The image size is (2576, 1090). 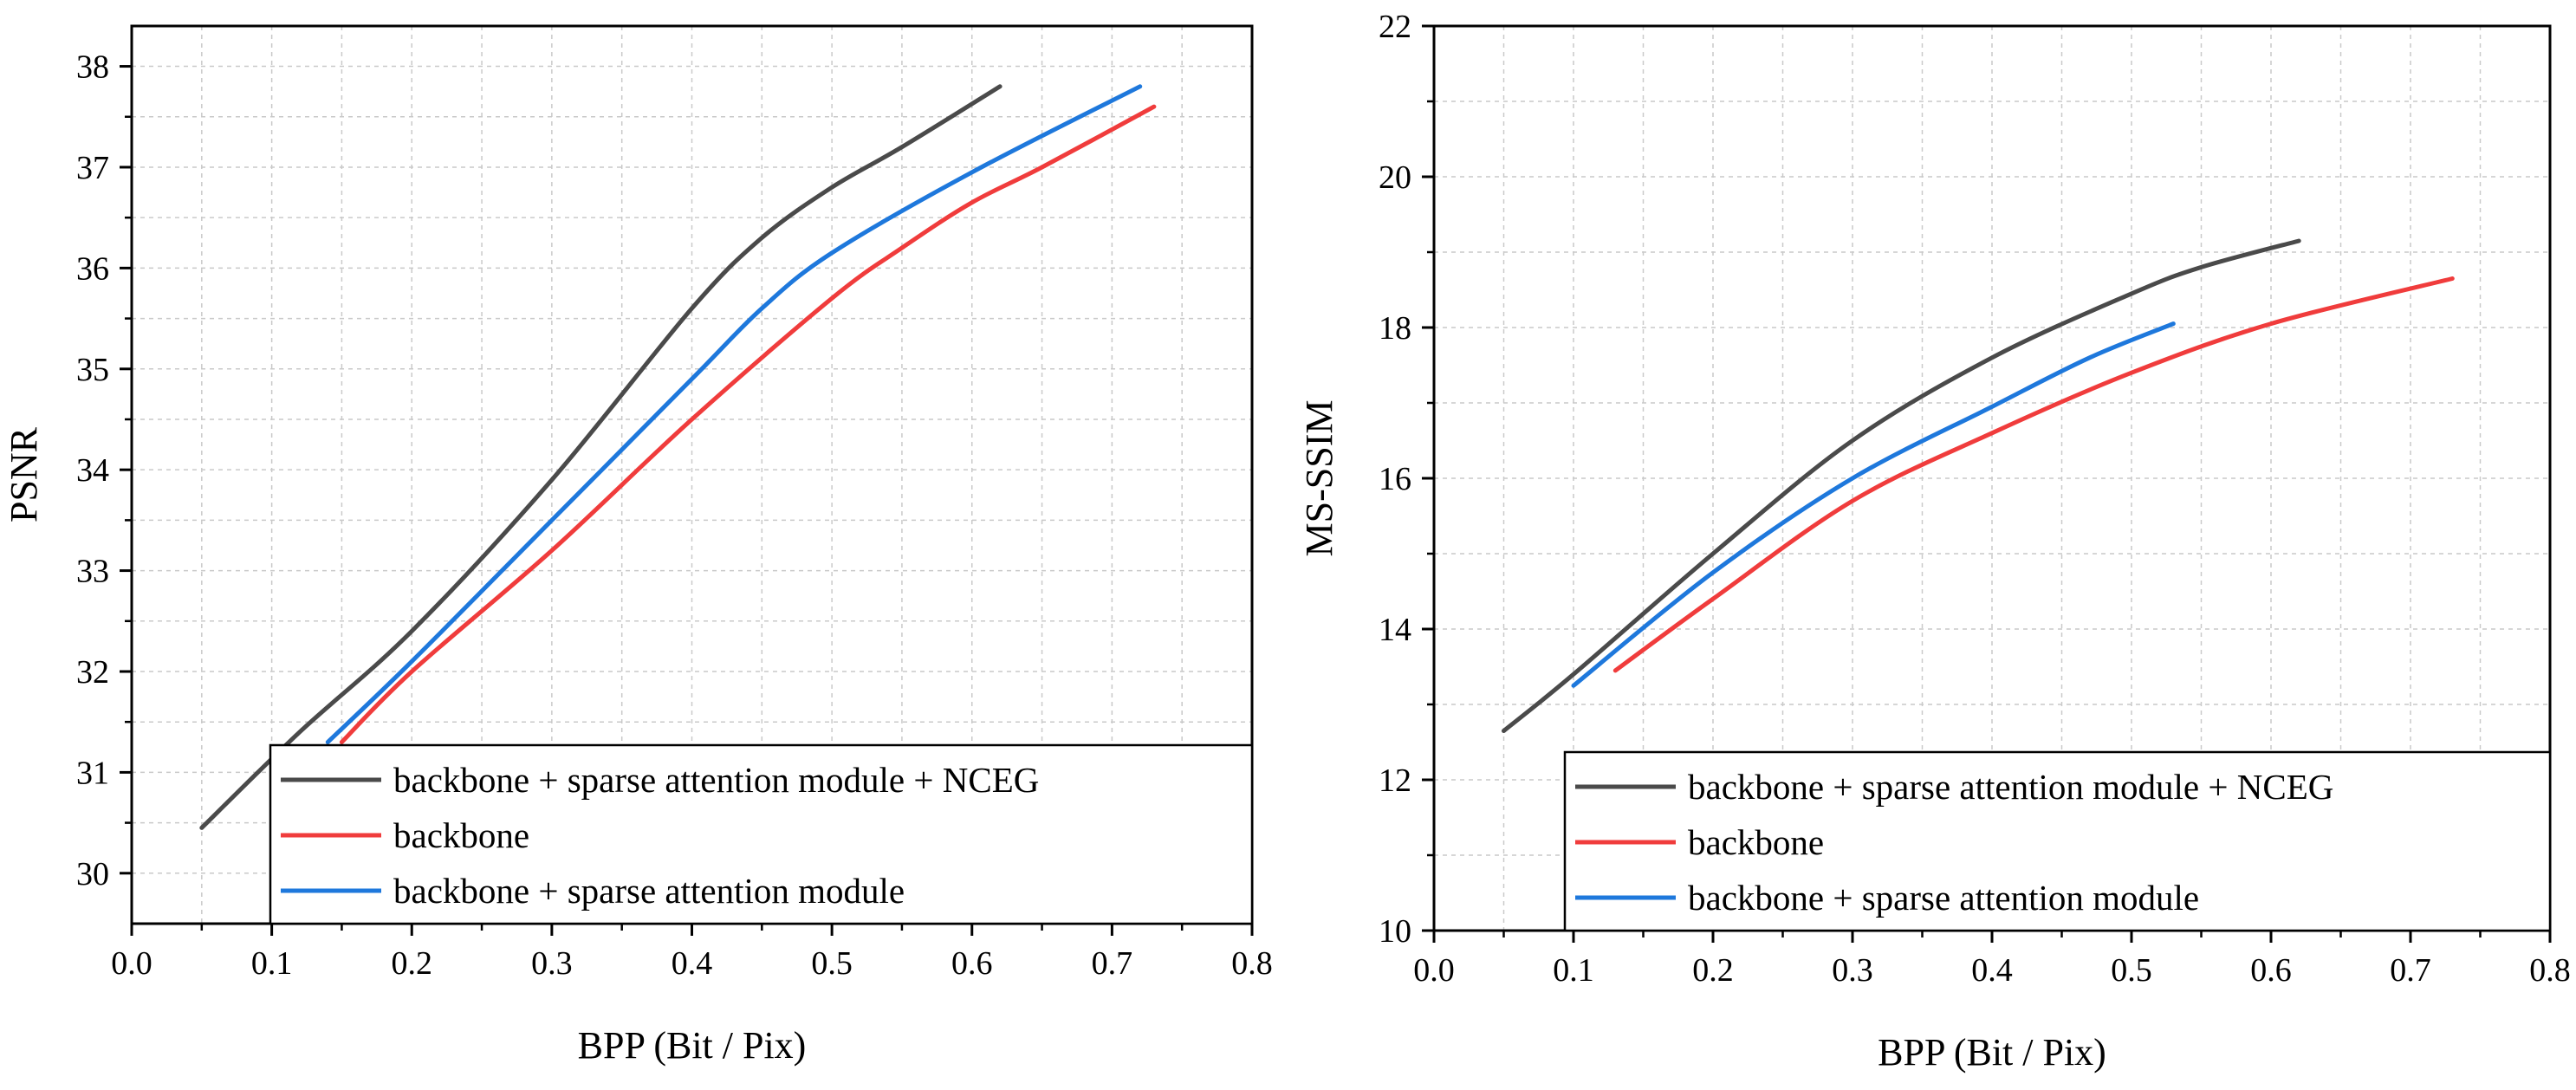 What do you see at coordinates (93, 874) in the screenshot?
I see `y-tick-label: 30` at bounding box center [93, 874].